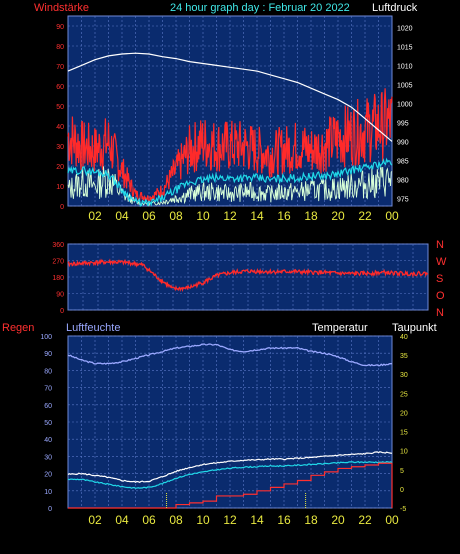  Describe the element at coordinates (46, 337) in the screenshot. I see `left-tick-label: 100` at that location.